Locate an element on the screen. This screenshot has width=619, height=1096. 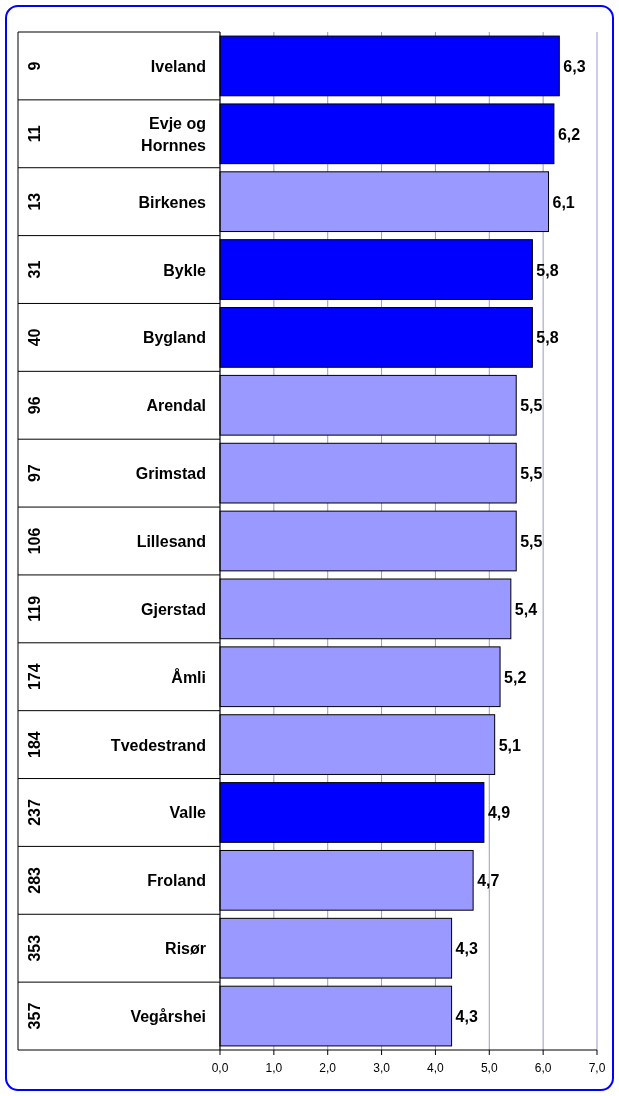
y-tick-label: Arendal is located at coordinates (176, 406).